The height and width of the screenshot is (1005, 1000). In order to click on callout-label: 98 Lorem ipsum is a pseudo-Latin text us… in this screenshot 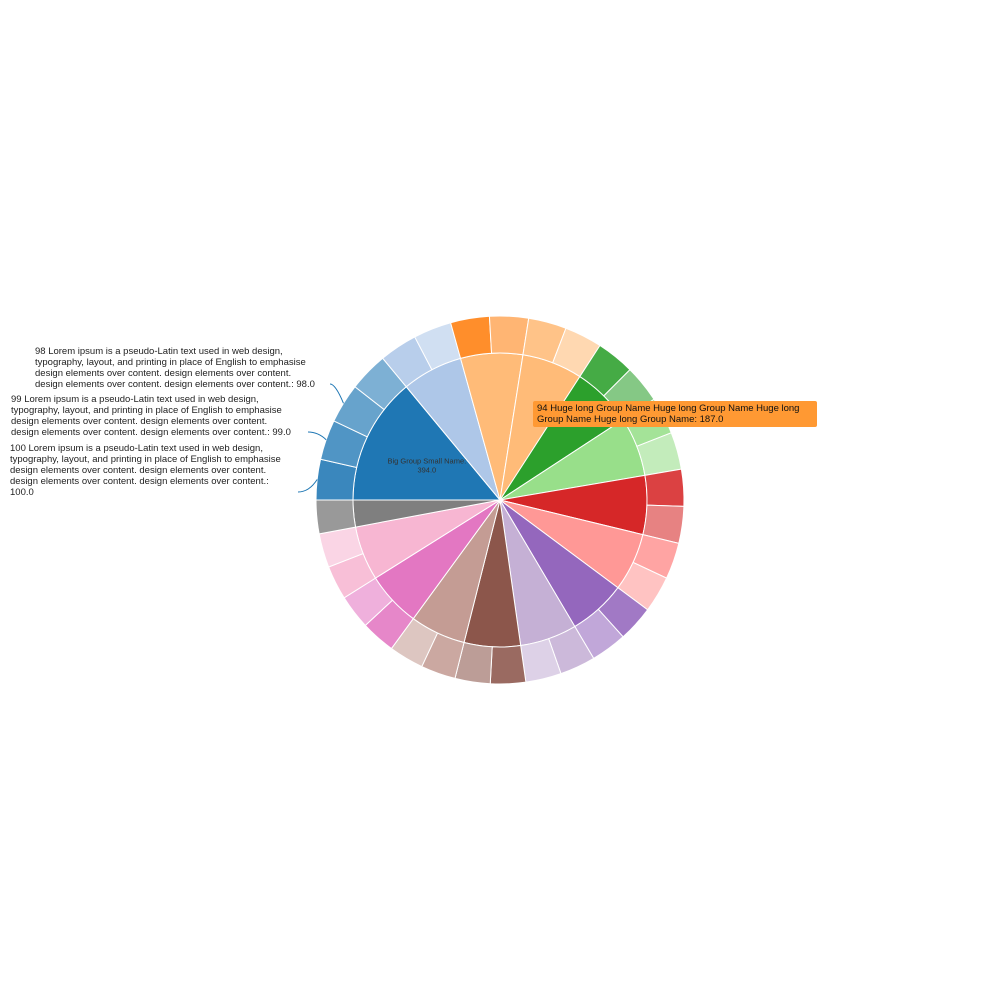, I will do `click(159, 351)`.